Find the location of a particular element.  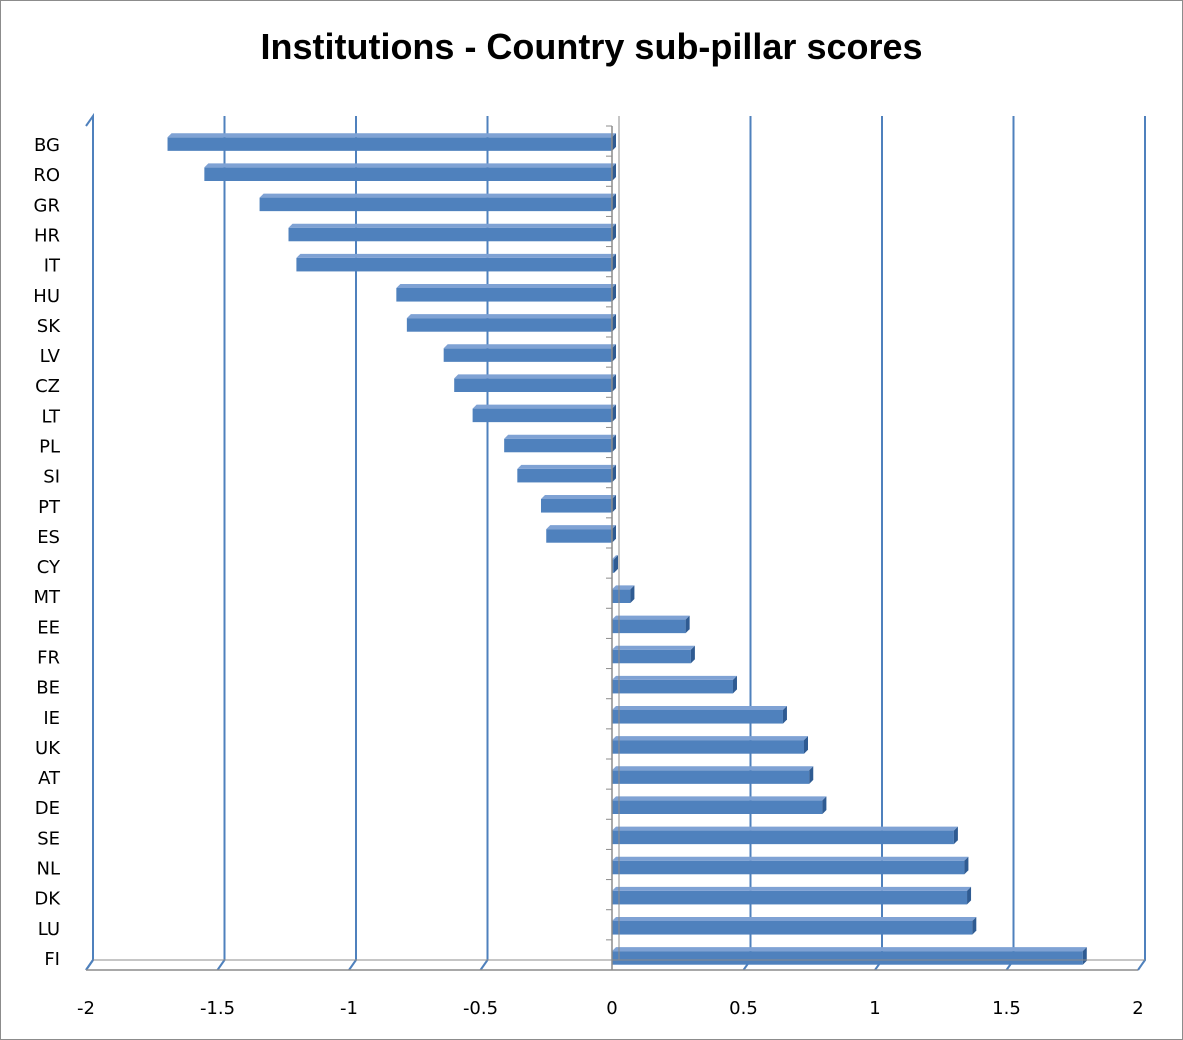

y-tick-label: PL is located at coordinates (49, 447).